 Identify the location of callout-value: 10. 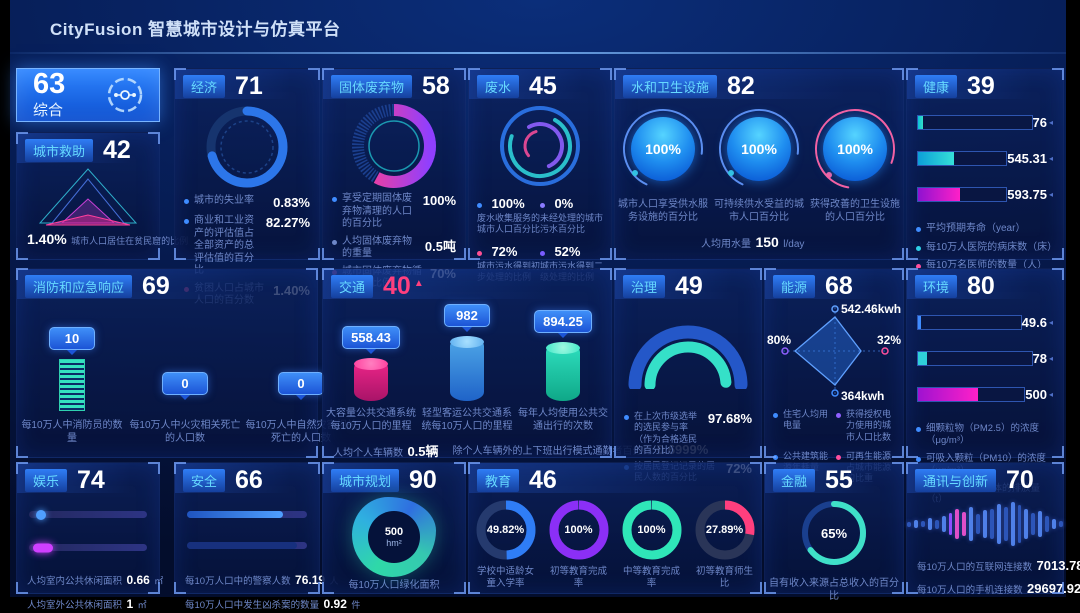
(72, 341).